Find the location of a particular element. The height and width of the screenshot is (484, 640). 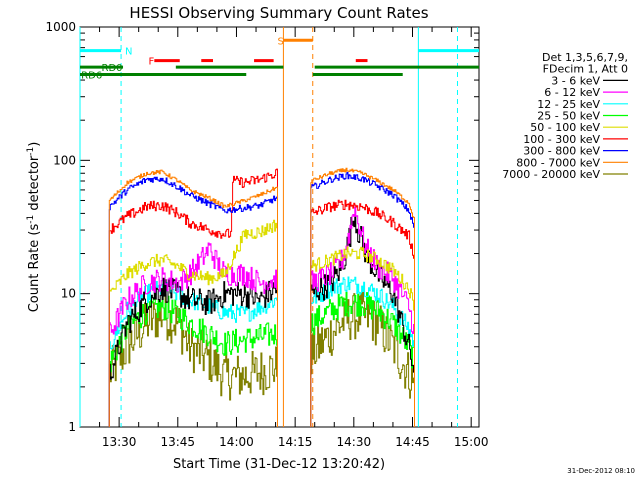

chart-title: HESSI Observing Summary Count Rates is located at coordinates (278, 13).